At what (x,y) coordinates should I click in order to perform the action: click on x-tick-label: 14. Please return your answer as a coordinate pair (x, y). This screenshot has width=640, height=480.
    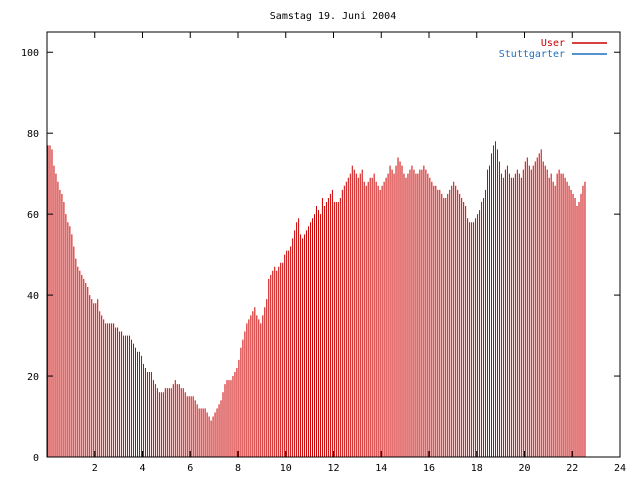
    Looking at the image, I should click on (381, 468).